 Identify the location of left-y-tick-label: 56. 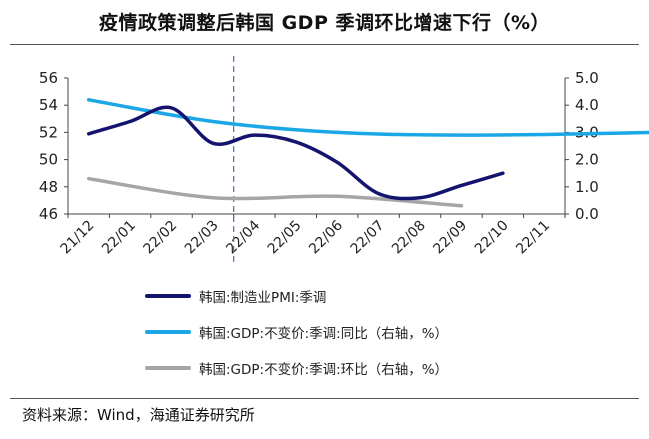
(48, 78).